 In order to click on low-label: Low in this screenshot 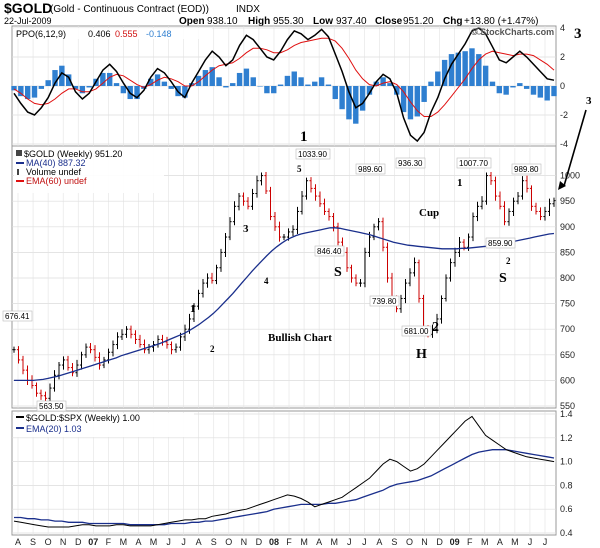, I will do `click(323, 21)`.